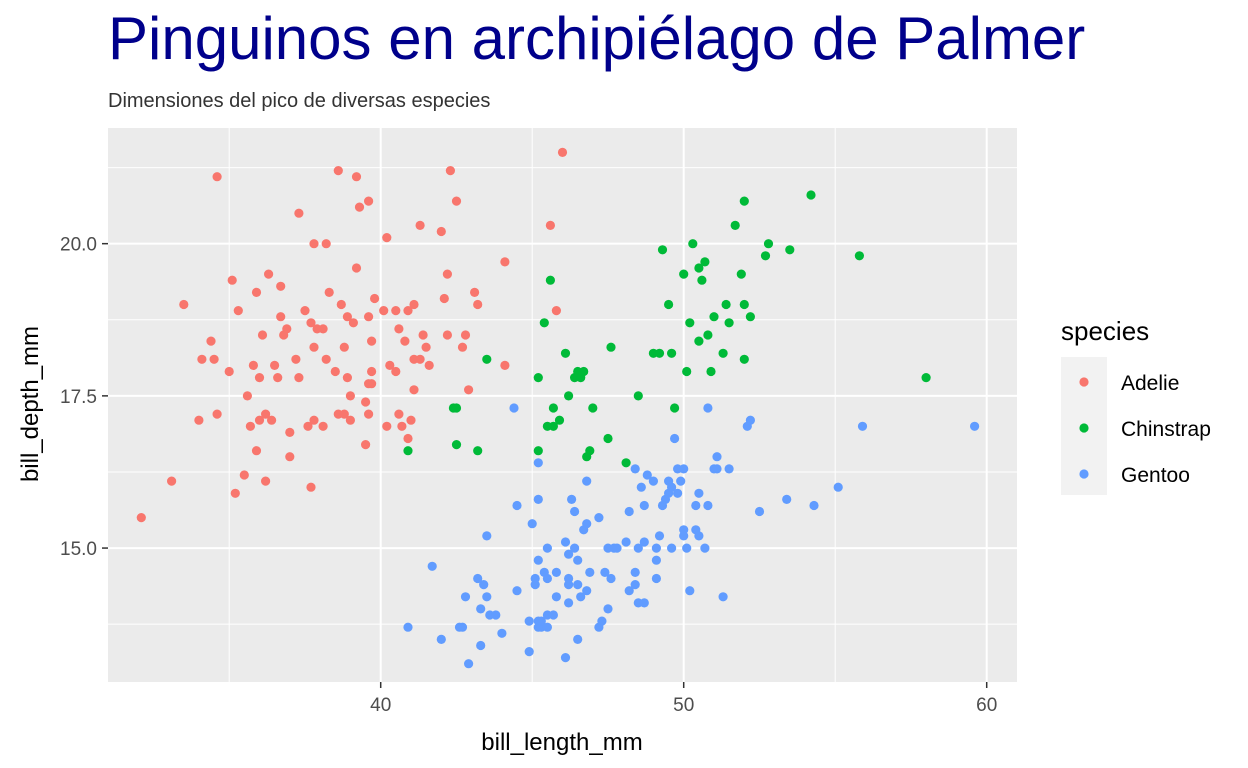 This screenshot has width=1248, height=768. What do you see at coordinates (1145, 429) in the screenshot?
I see `legend-items: Adelie Chinstrap Gentoo` at bounding box center [1145, 429].